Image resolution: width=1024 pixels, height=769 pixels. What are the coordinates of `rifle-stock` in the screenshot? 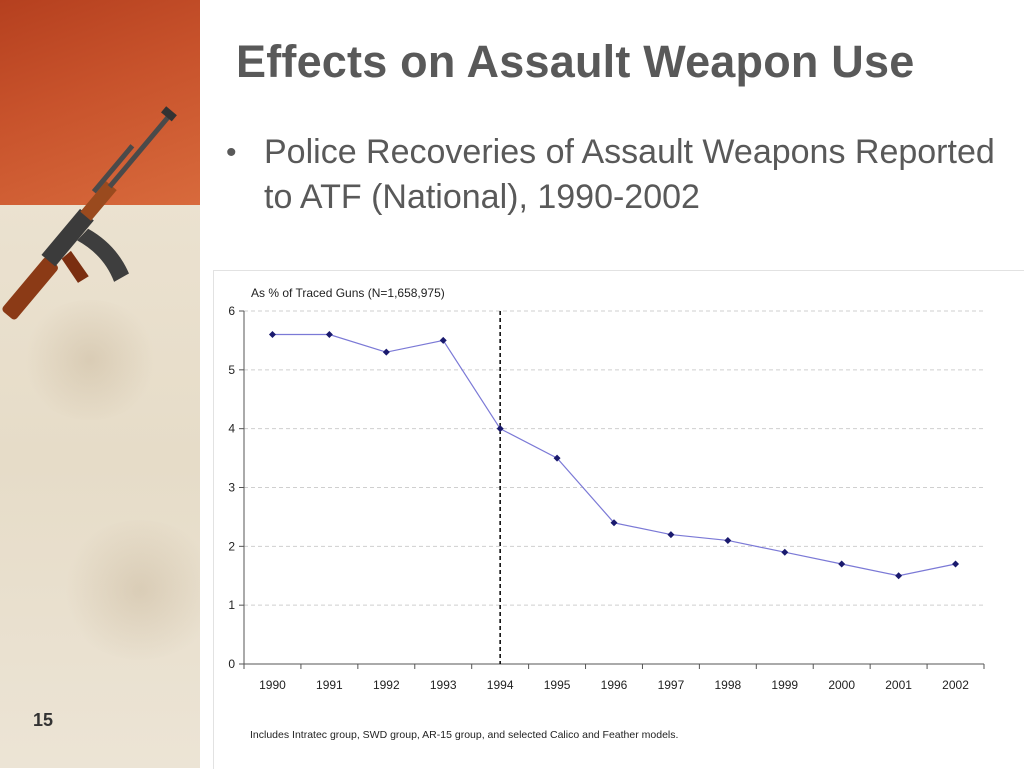 It's located at (30, 288).